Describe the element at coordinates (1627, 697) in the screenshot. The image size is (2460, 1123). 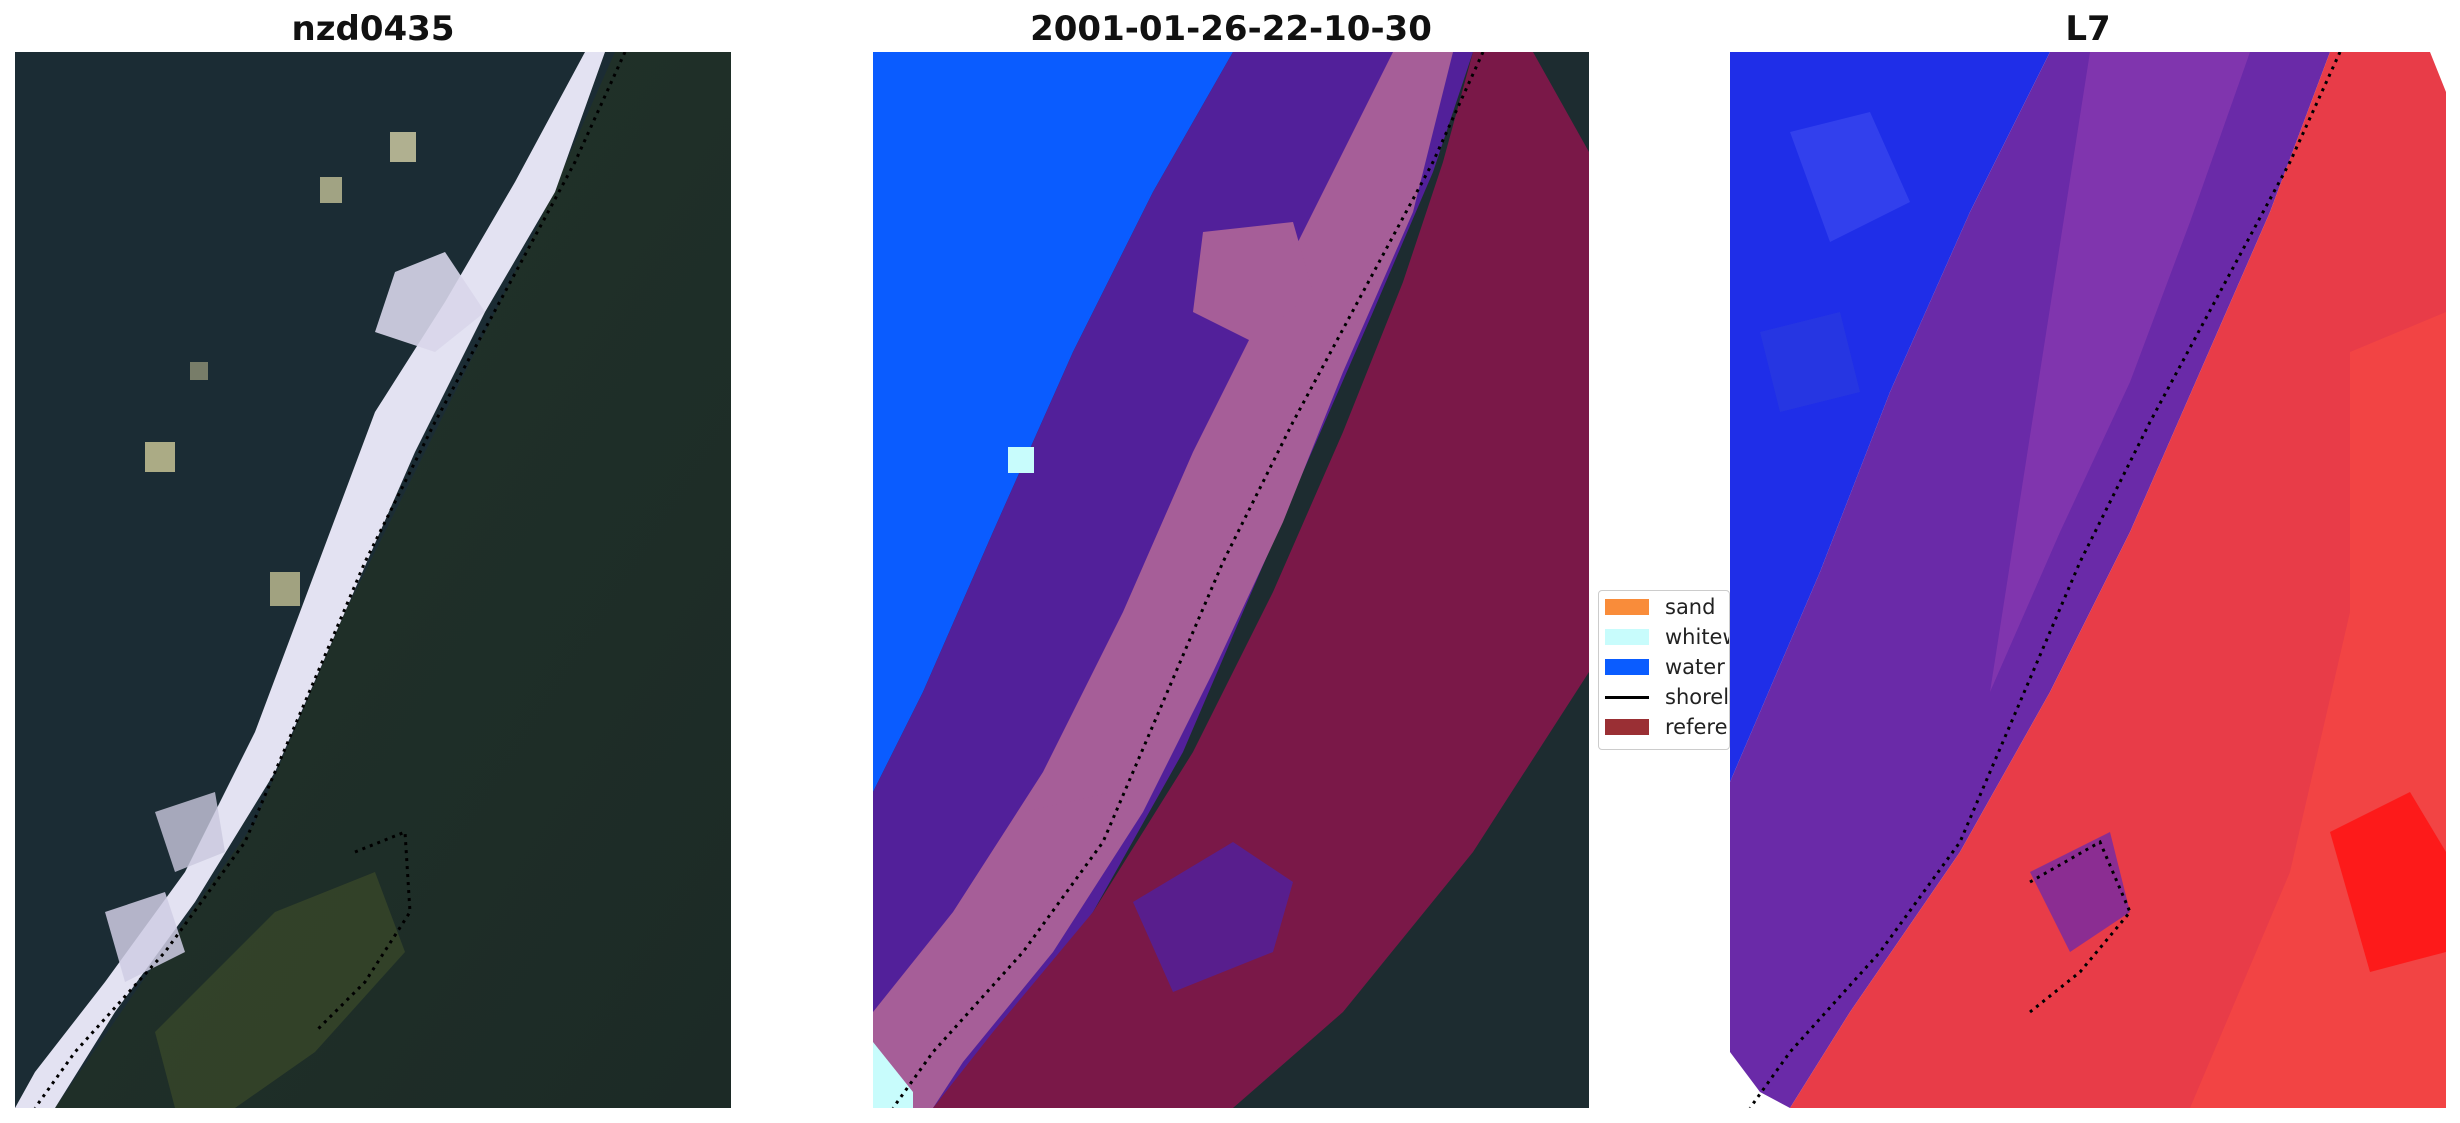
I see `legend-line-shoreline` at that location.